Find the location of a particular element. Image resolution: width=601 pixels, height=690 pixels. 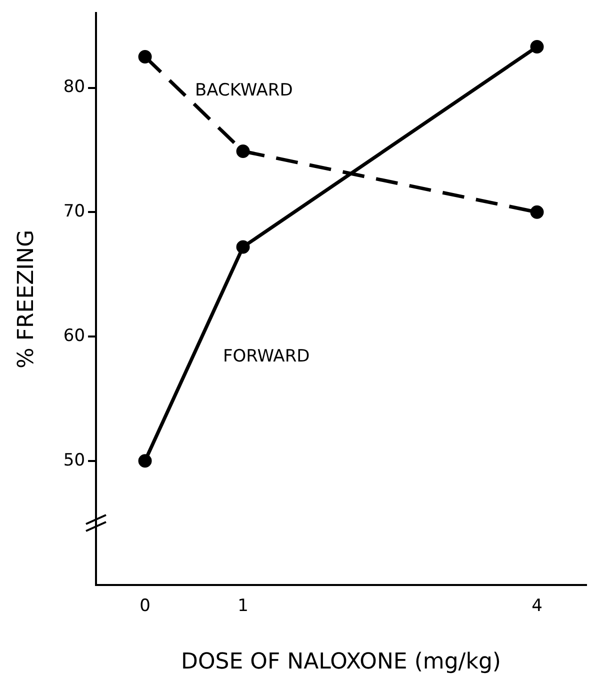

y-tick-label: 60 is located at coordinates (74, 336).